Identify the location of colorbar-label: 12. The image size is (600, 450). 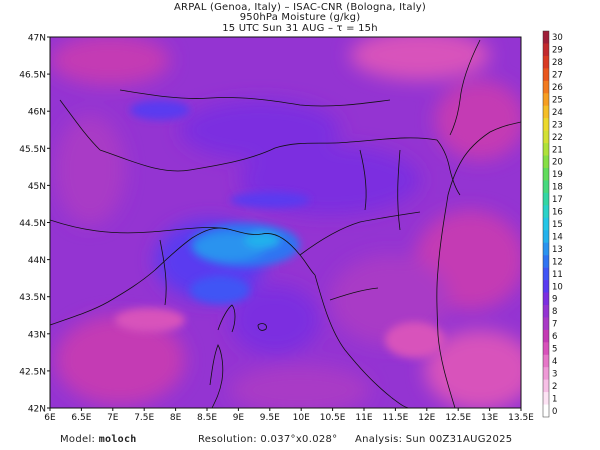
(557, 262).